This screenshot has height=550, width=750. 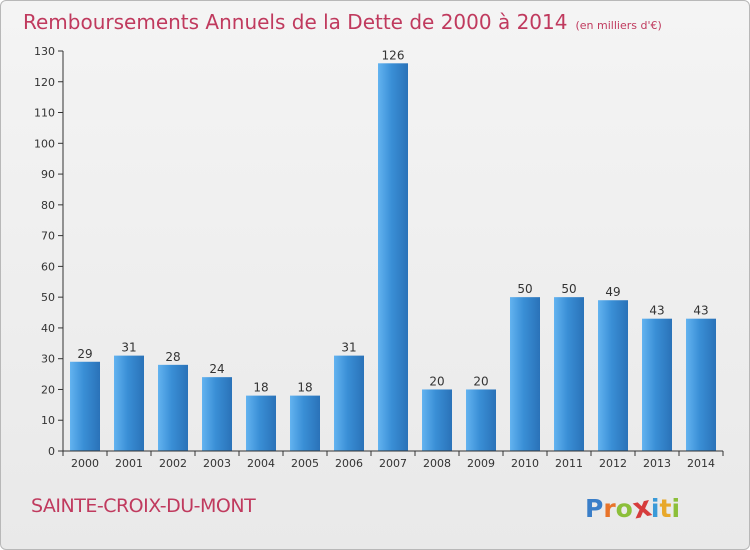 What do you see at coordinates (701, 463) in the screenshot?
I see `x-tick-label-2014: 2014` at bounding box center [701, 463].